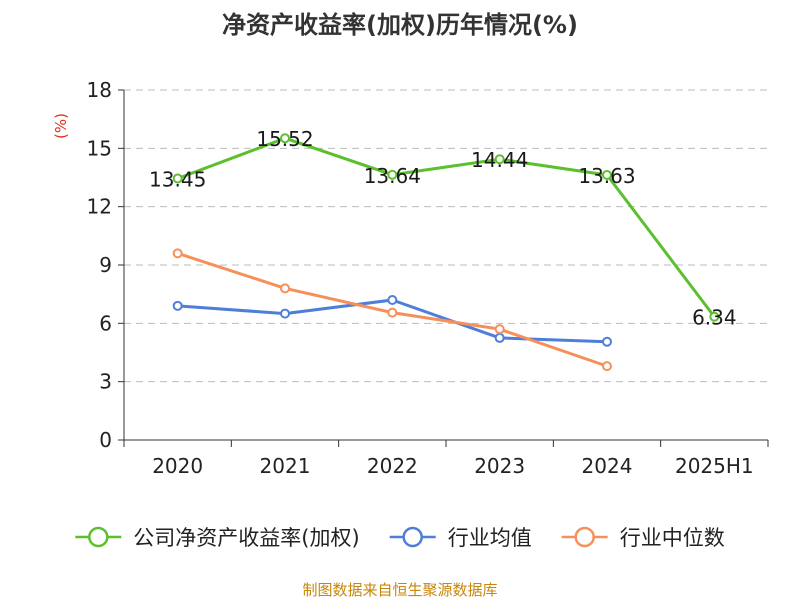 This screenshot has width=800, height=600. What do you see at coordinates (490, 538) in the screenshot?
I see `legend-label: 行业均值` at bounding box center [490, 538].